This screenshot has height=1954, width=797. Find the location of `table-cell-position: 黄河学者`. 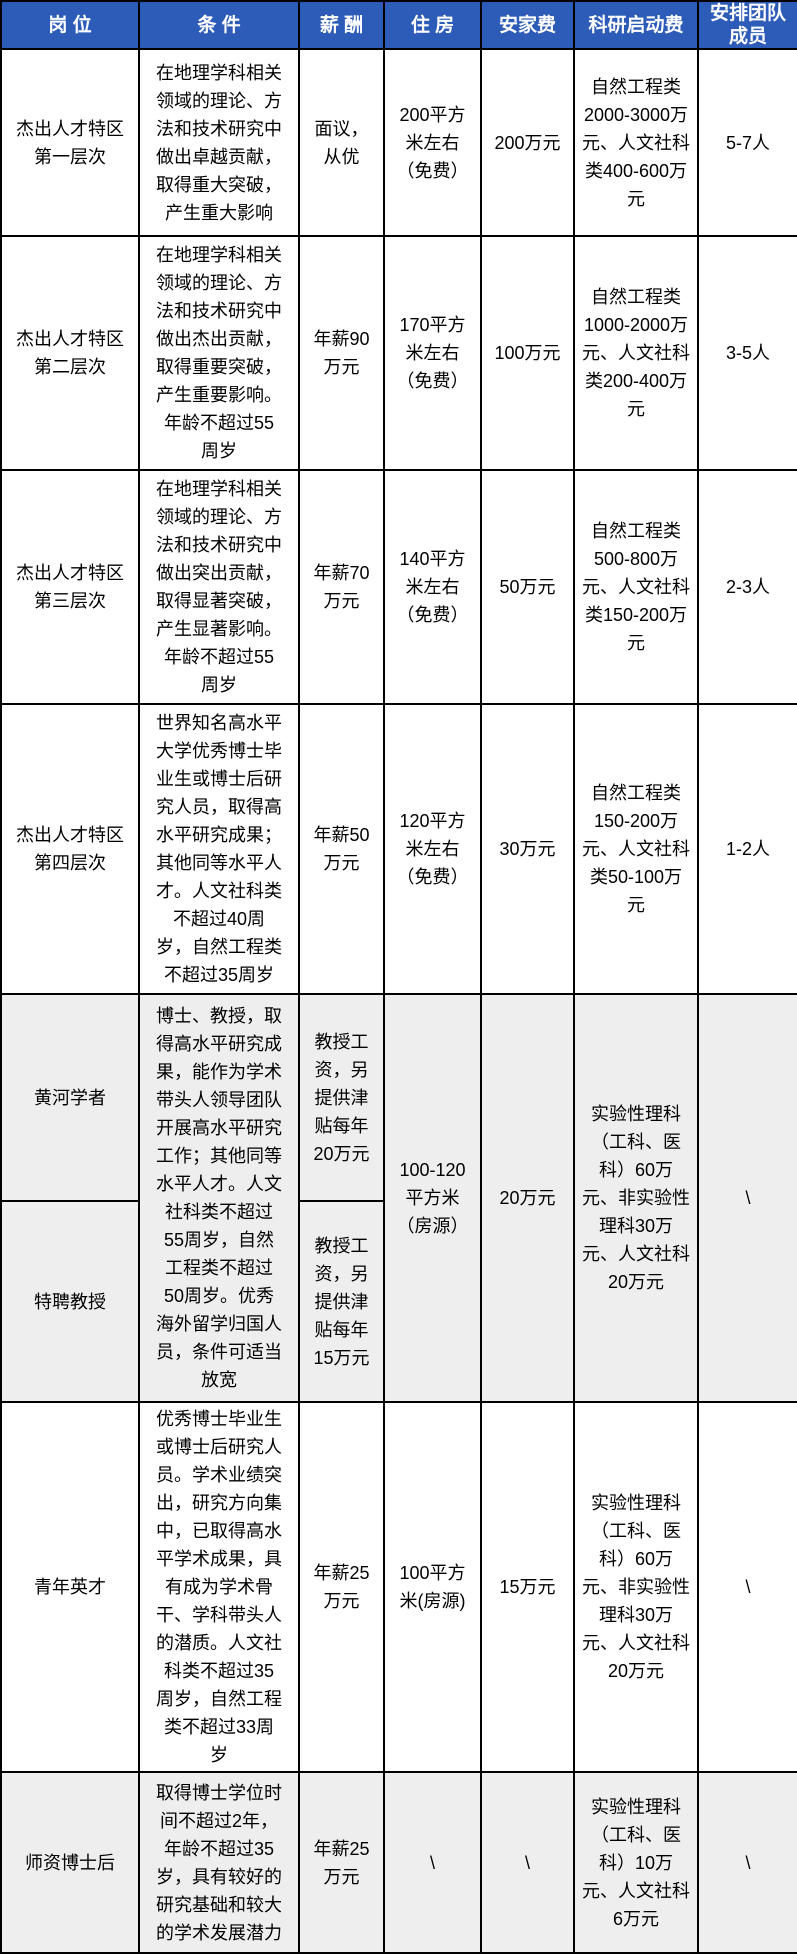

table-cell-position: 黄河学者 is located at coordinates (70, 1097).